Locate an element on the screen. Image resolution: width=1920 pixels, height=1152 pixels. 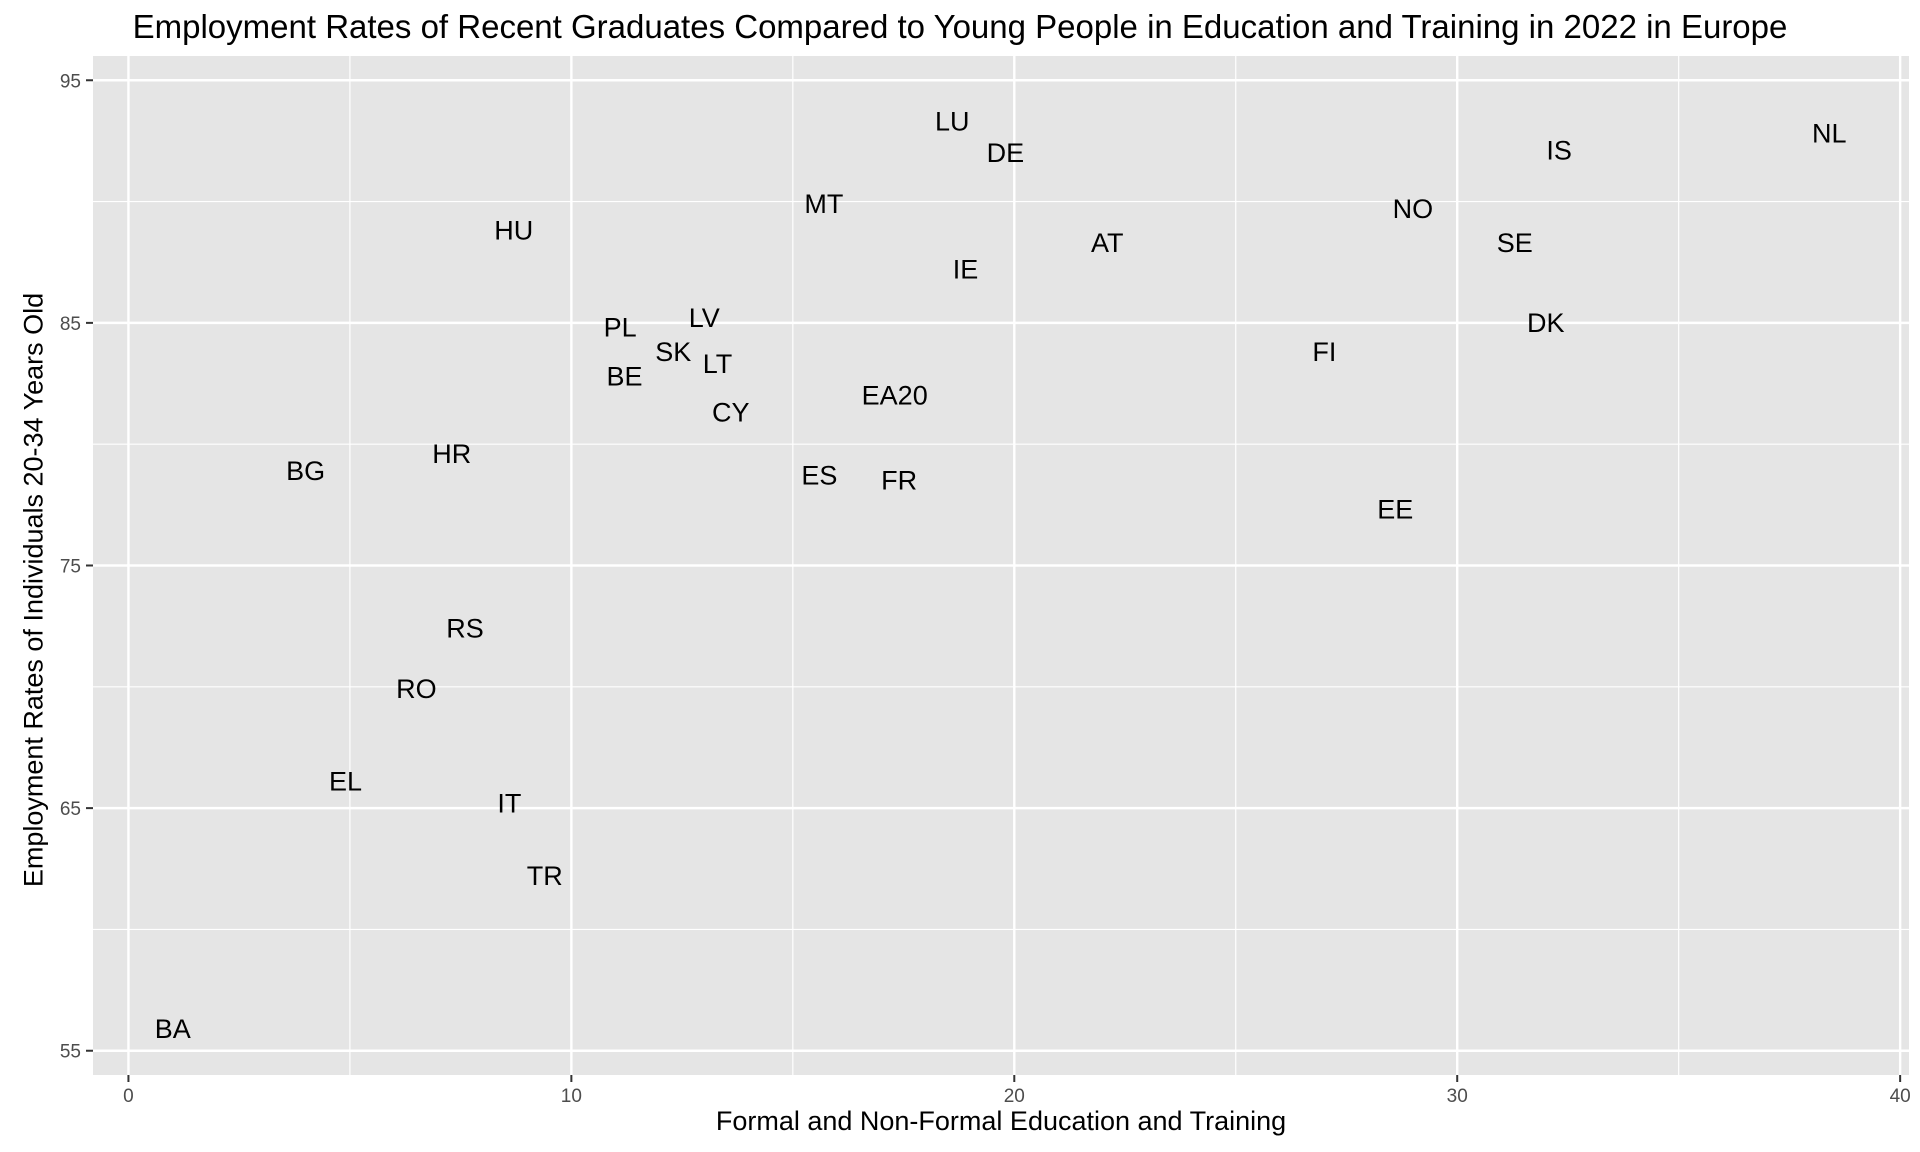
point-label-ro: RO is located at coordinates (416, 689).